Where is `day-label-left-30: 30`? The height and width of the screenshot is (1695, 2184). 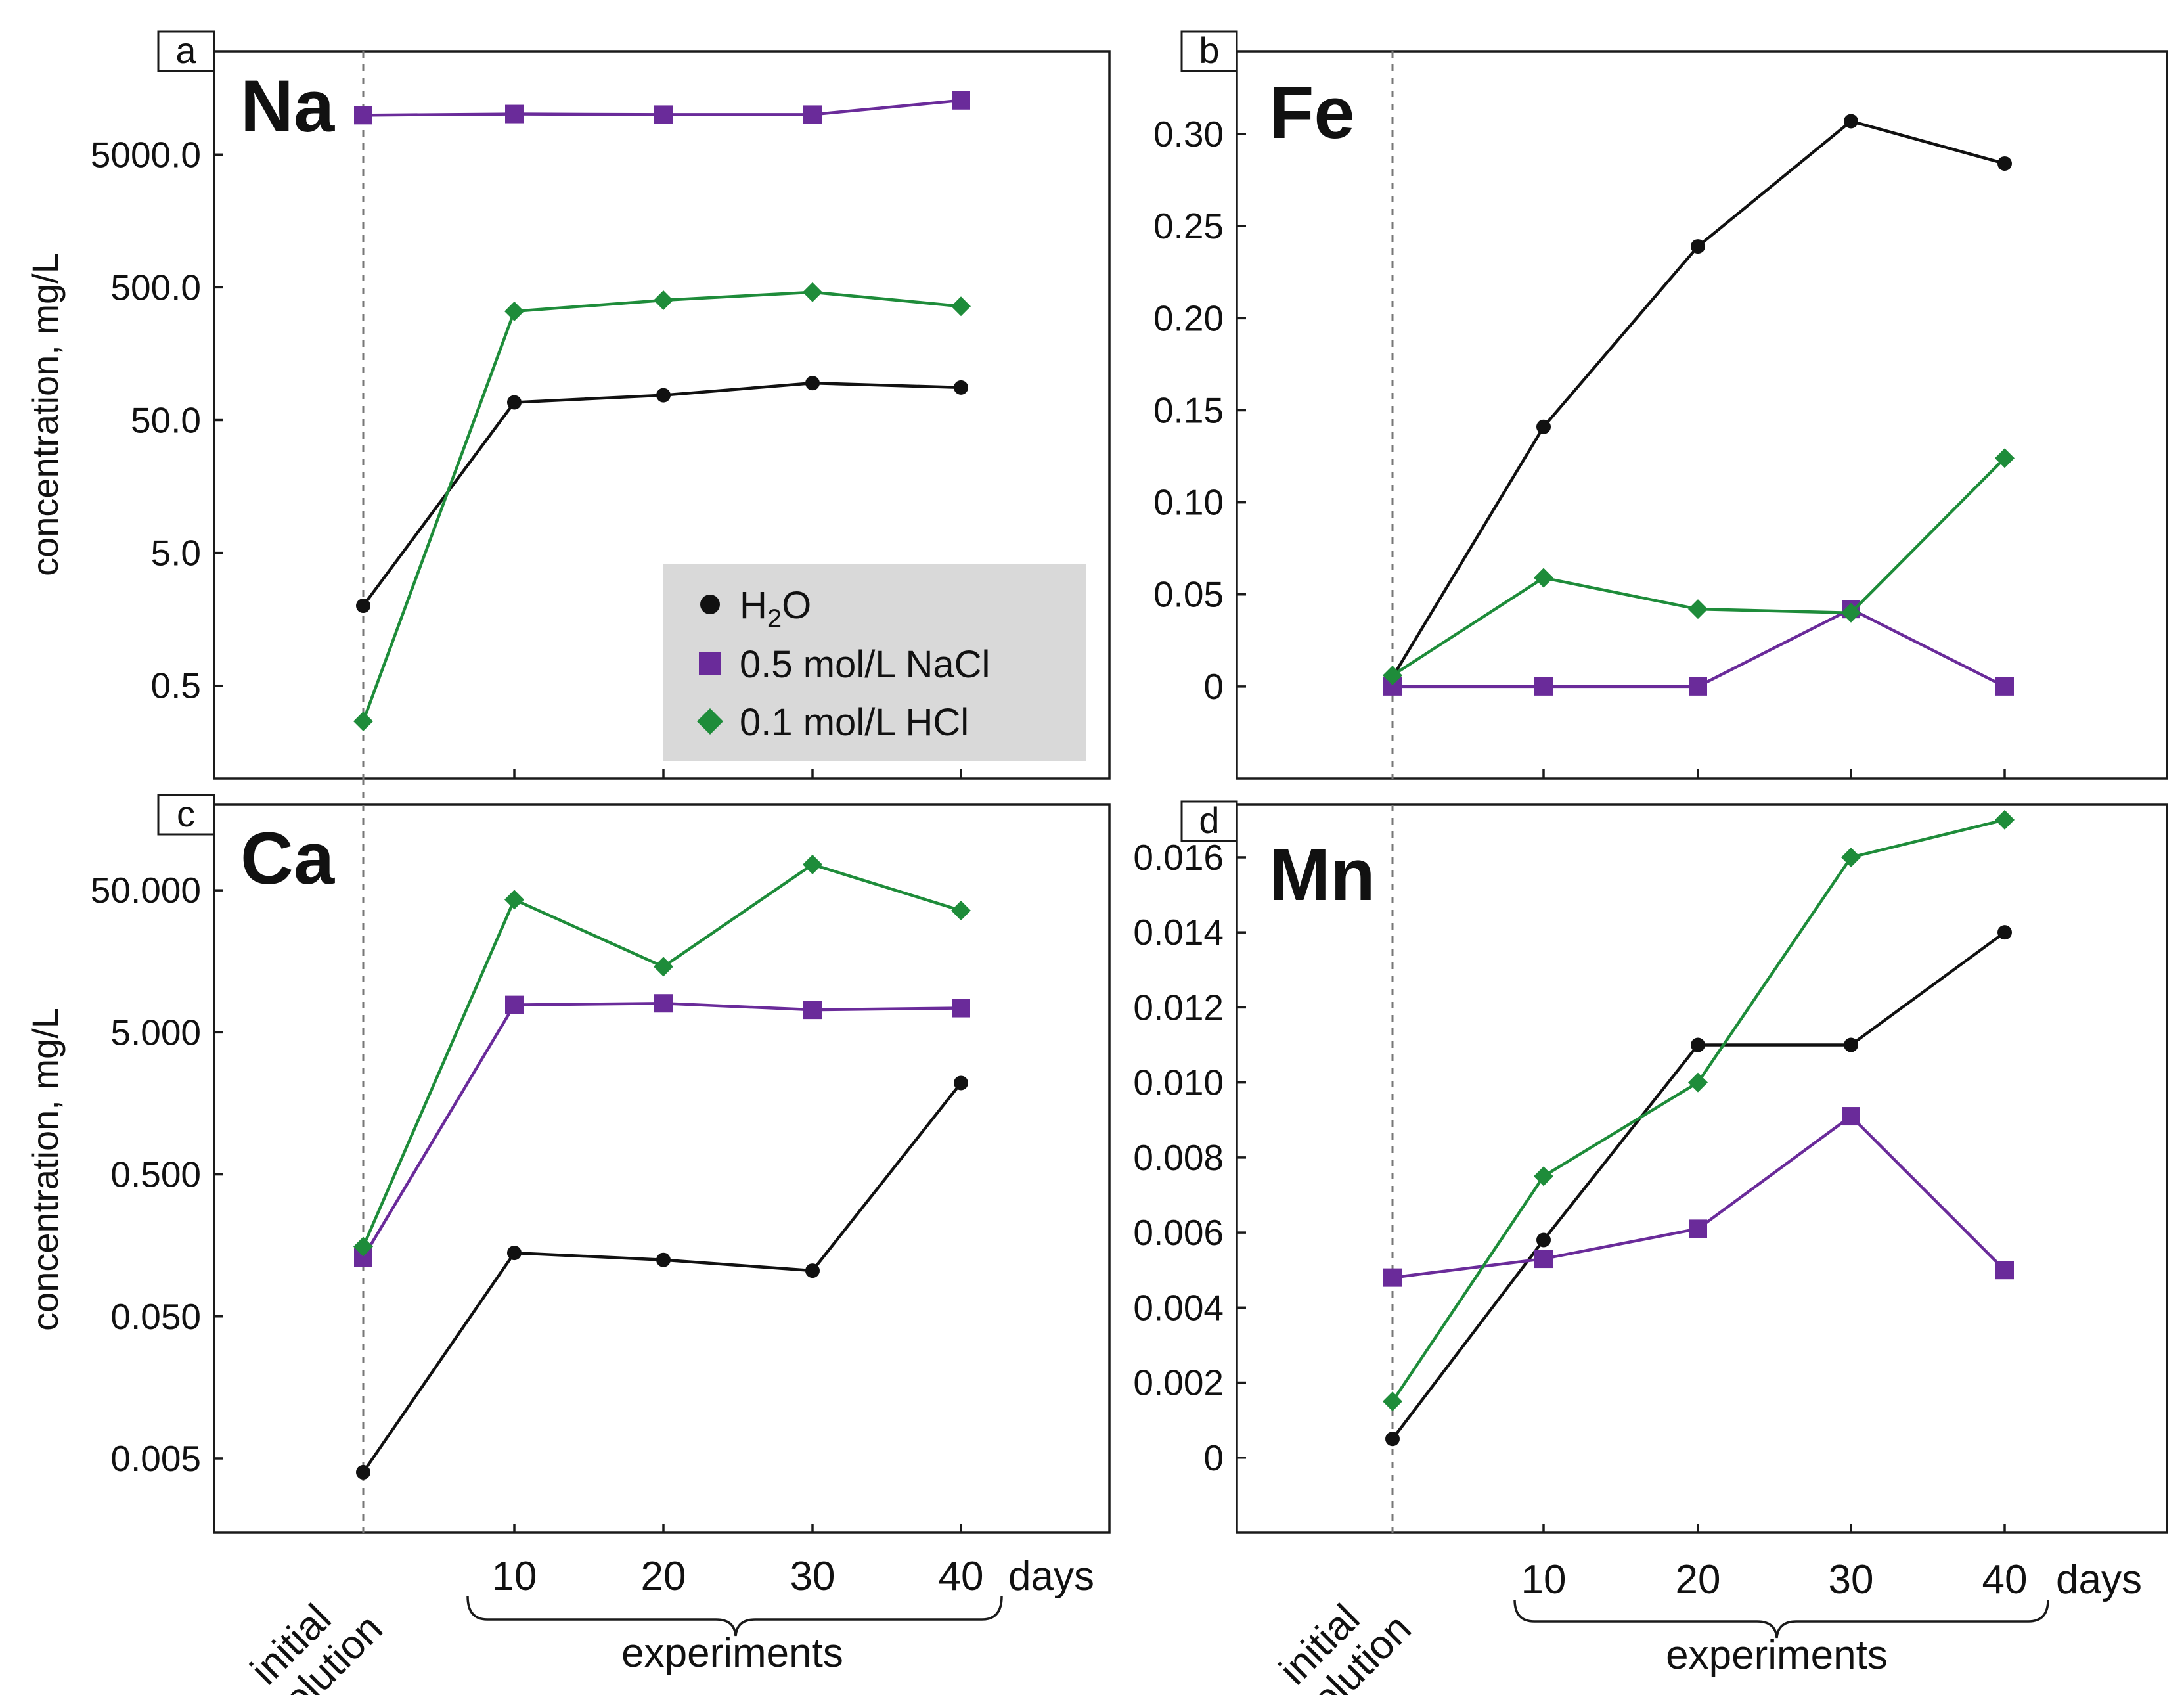 day-label-left-30: 30 is located at coordinates (813, 1576).